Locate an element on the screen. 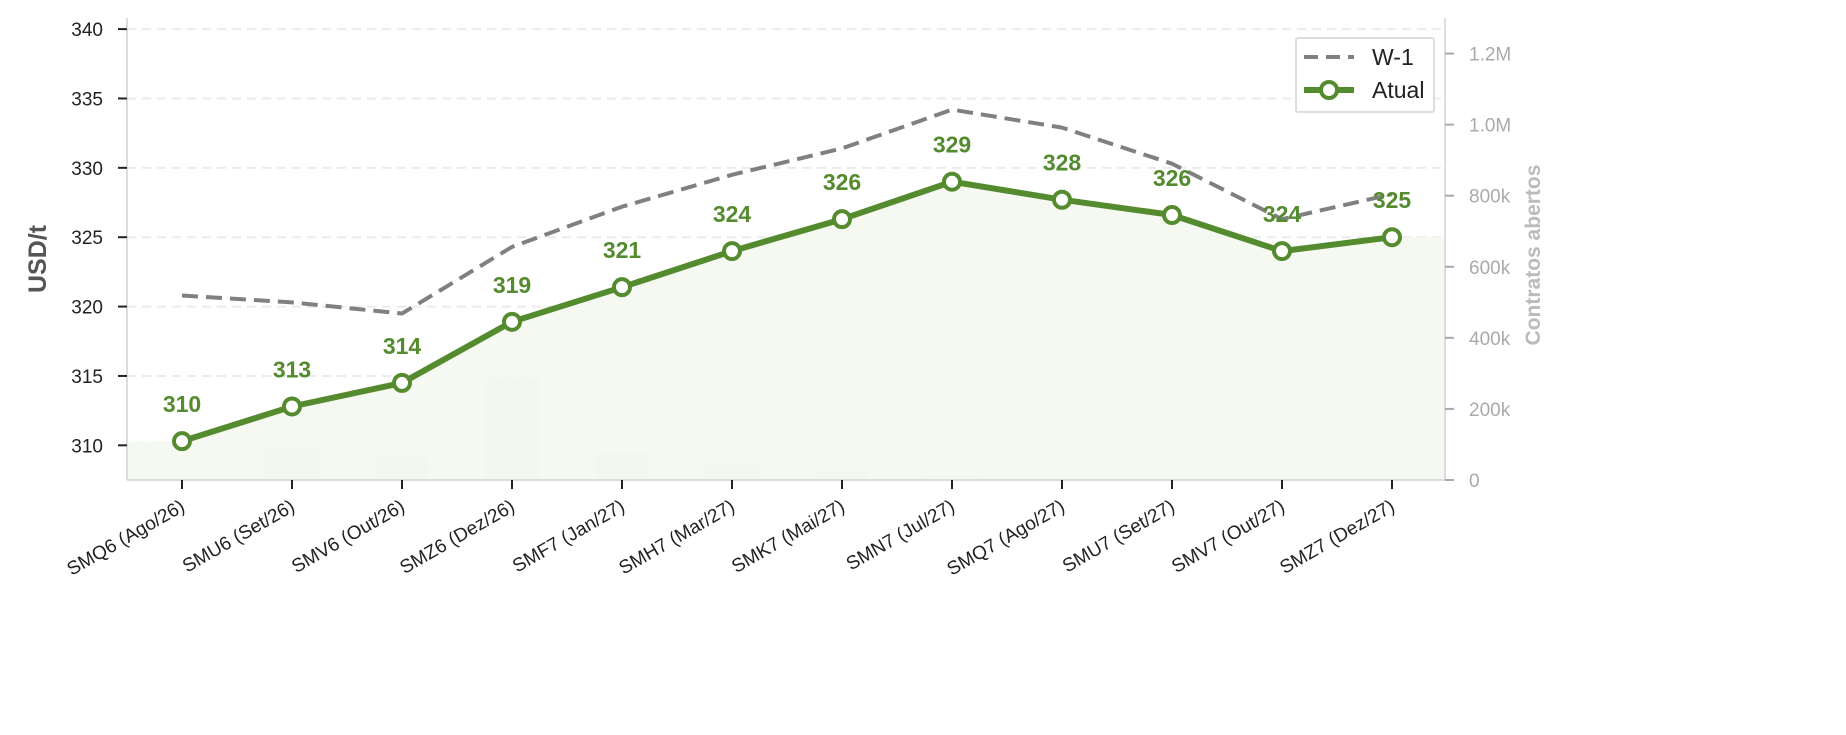  x-tick-label: SMV7 (Out/27) is located at coordinates (1228, 537).